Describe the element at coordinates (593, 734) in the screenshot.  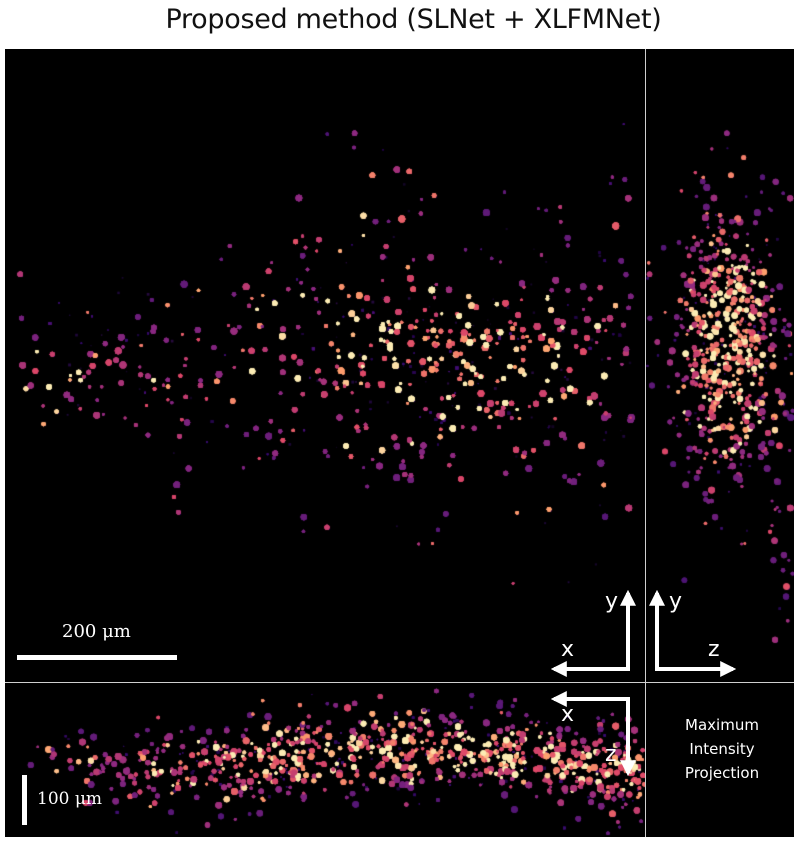
I see `xz-axis-arrows` at that location.